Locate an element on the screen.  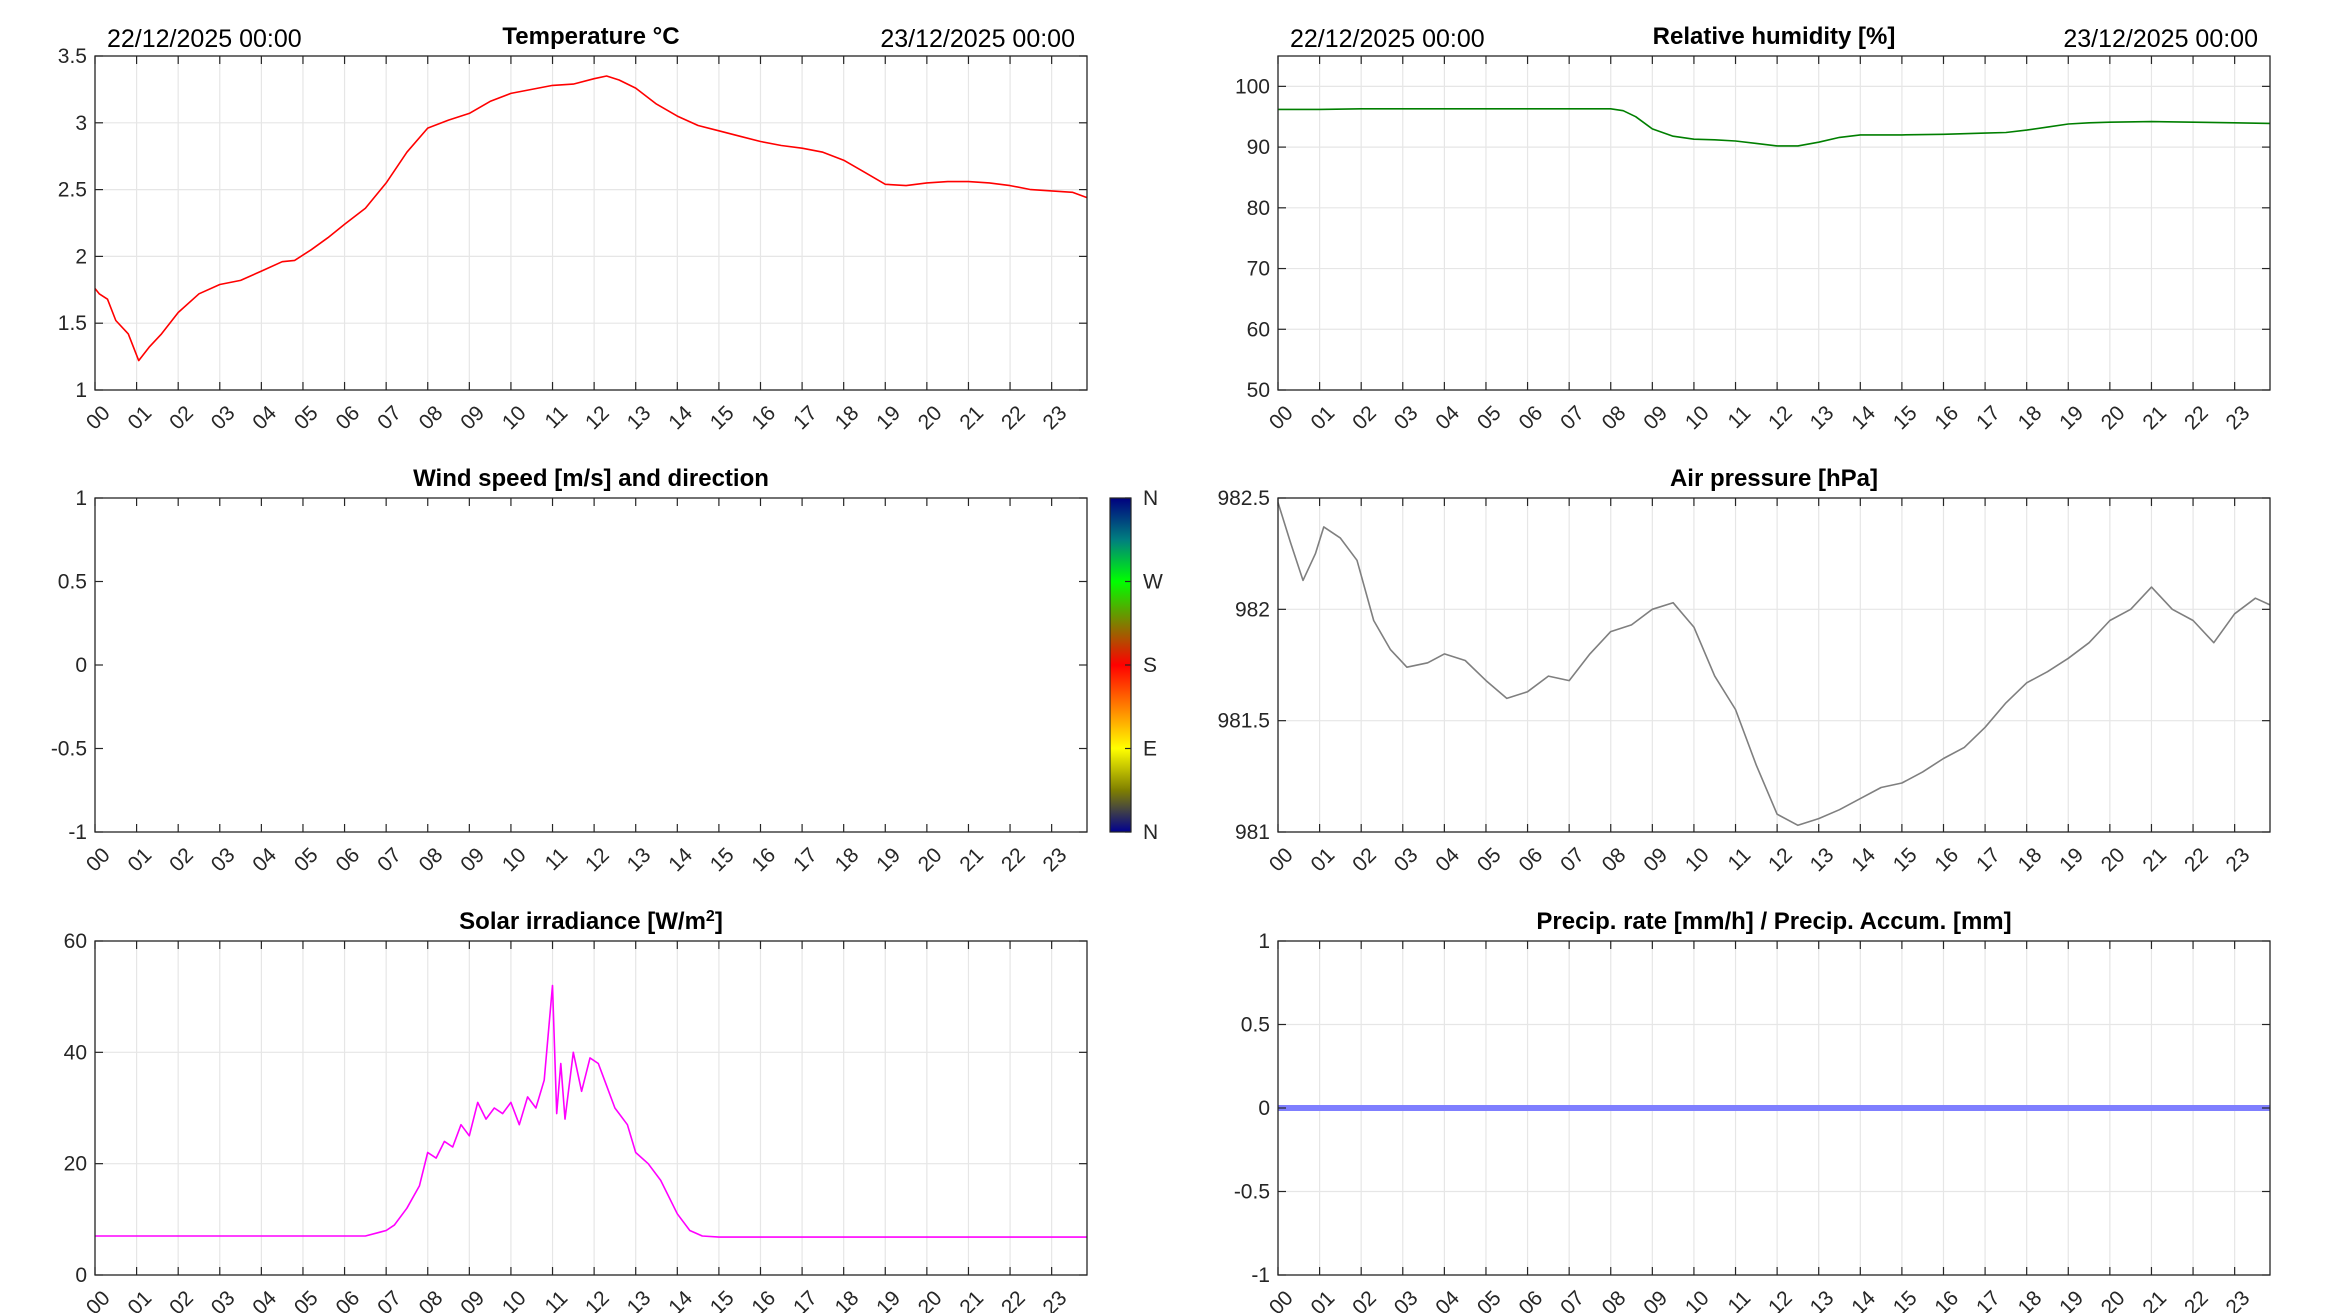
wind-xtick-label: 15 is located at coordinates (722, 859).